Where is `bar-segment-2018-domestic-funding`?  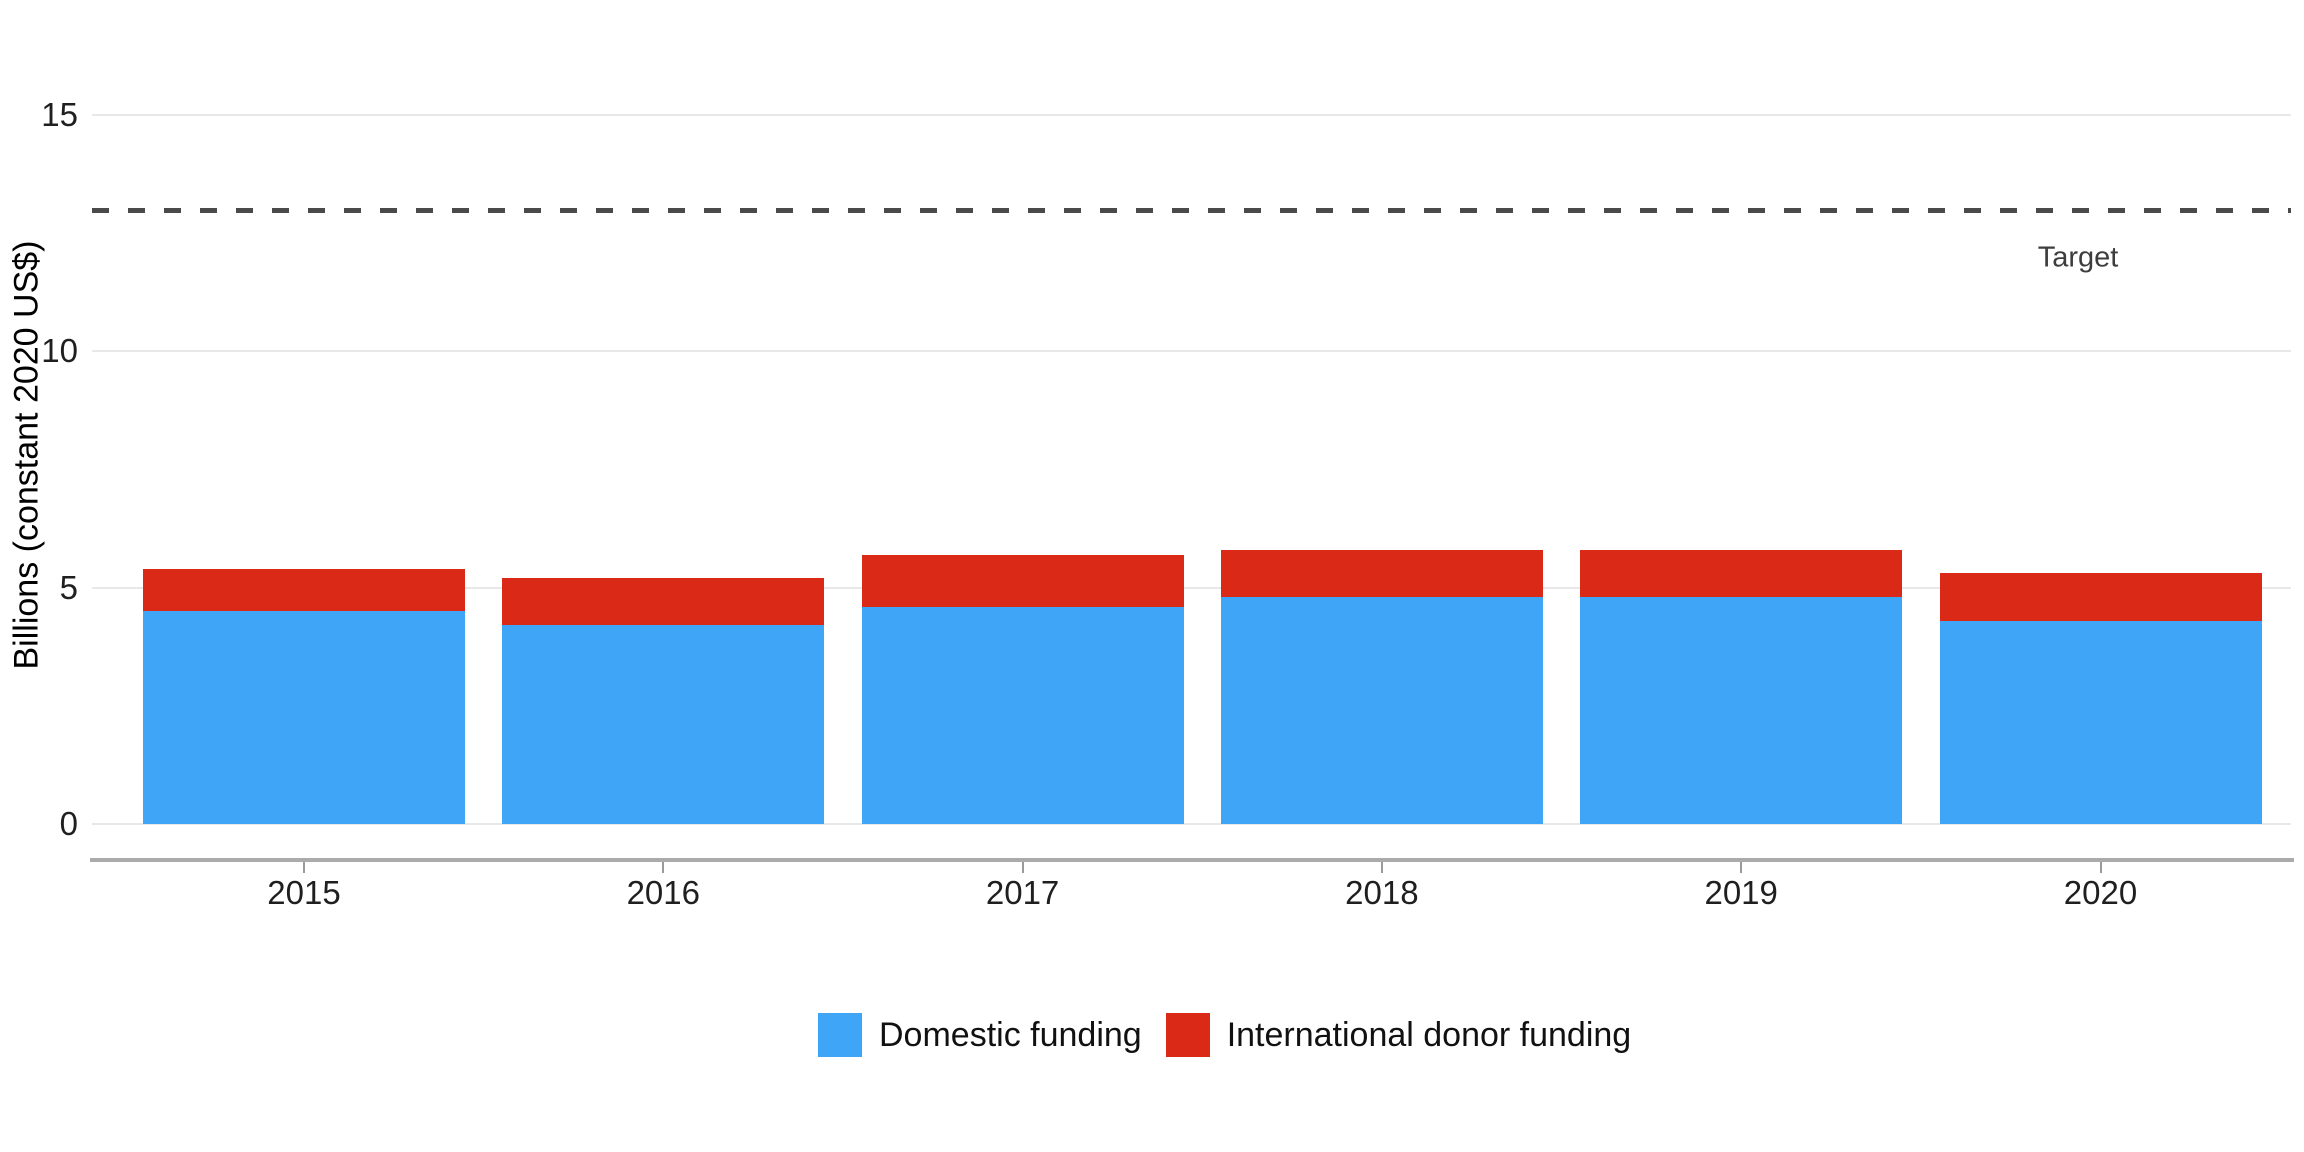
bar-segment-2018-domestic-funding is located at coordinates (1381, 710).